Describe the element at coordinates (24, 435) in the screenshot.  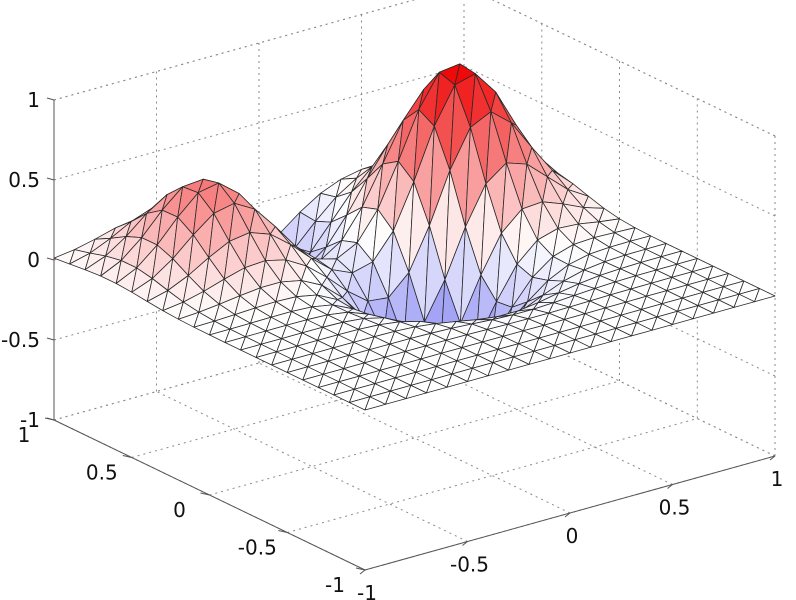
I see `y-tick-label: 1` at that location.